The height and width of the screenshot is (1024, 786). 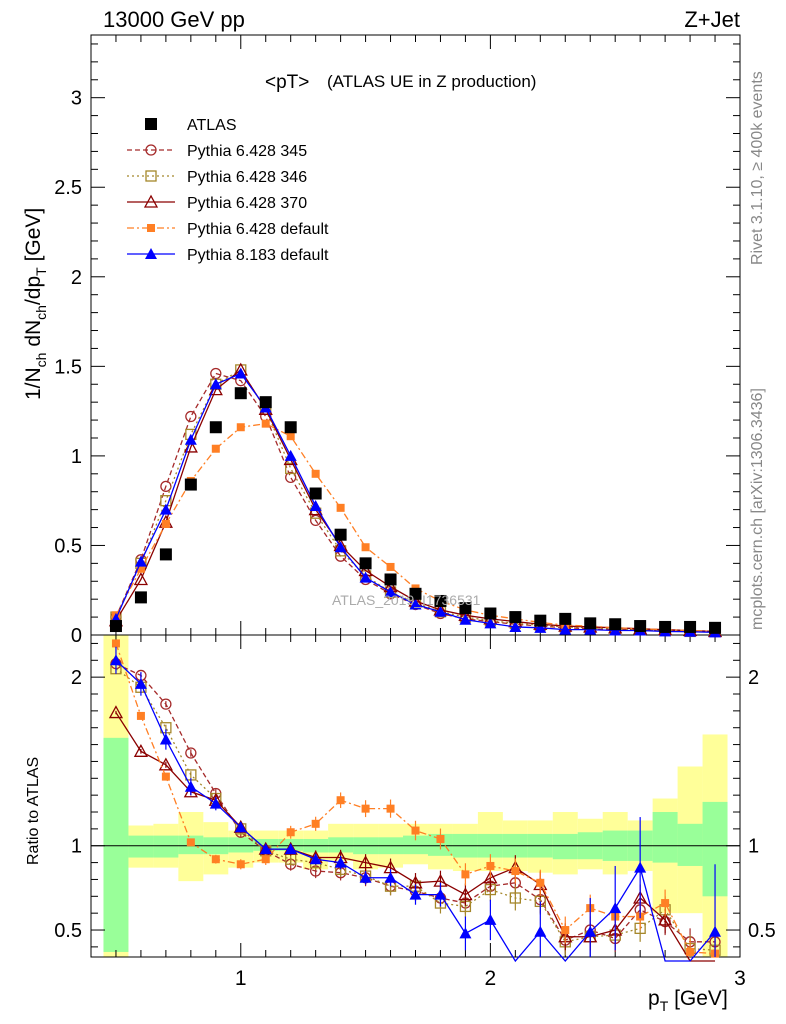 I want to click on y-tick-label-top: 0, so click(x=76, y=636).